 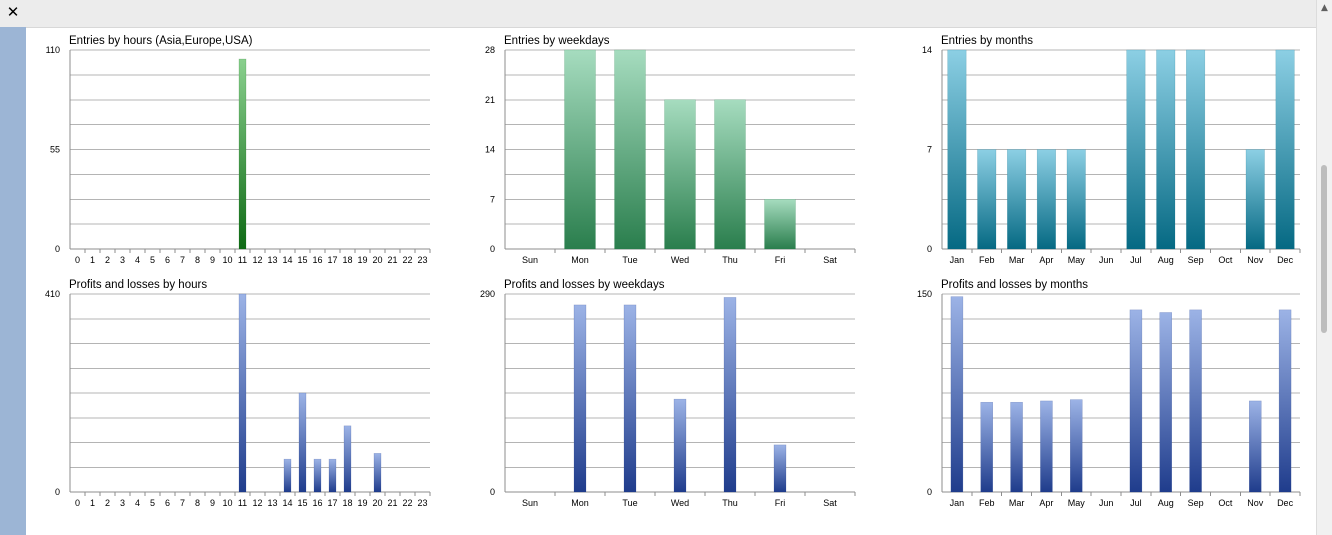 I want to click on x-tick-label: 18, so click(x=347, y=503).